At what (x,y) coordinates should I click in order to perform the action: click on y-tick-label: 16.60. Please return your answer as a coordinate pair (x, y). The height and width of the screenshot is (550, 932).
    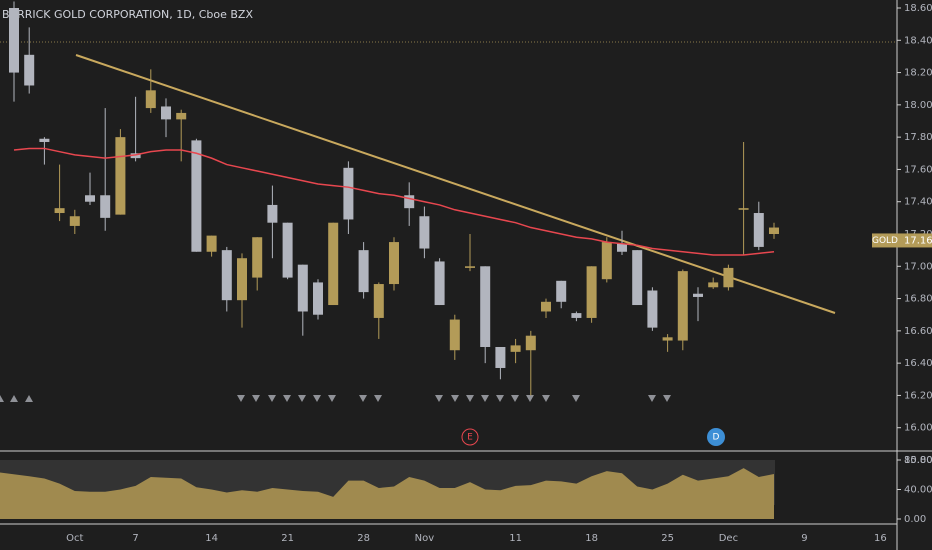
    Looking at the image, I should click on (918, 331).